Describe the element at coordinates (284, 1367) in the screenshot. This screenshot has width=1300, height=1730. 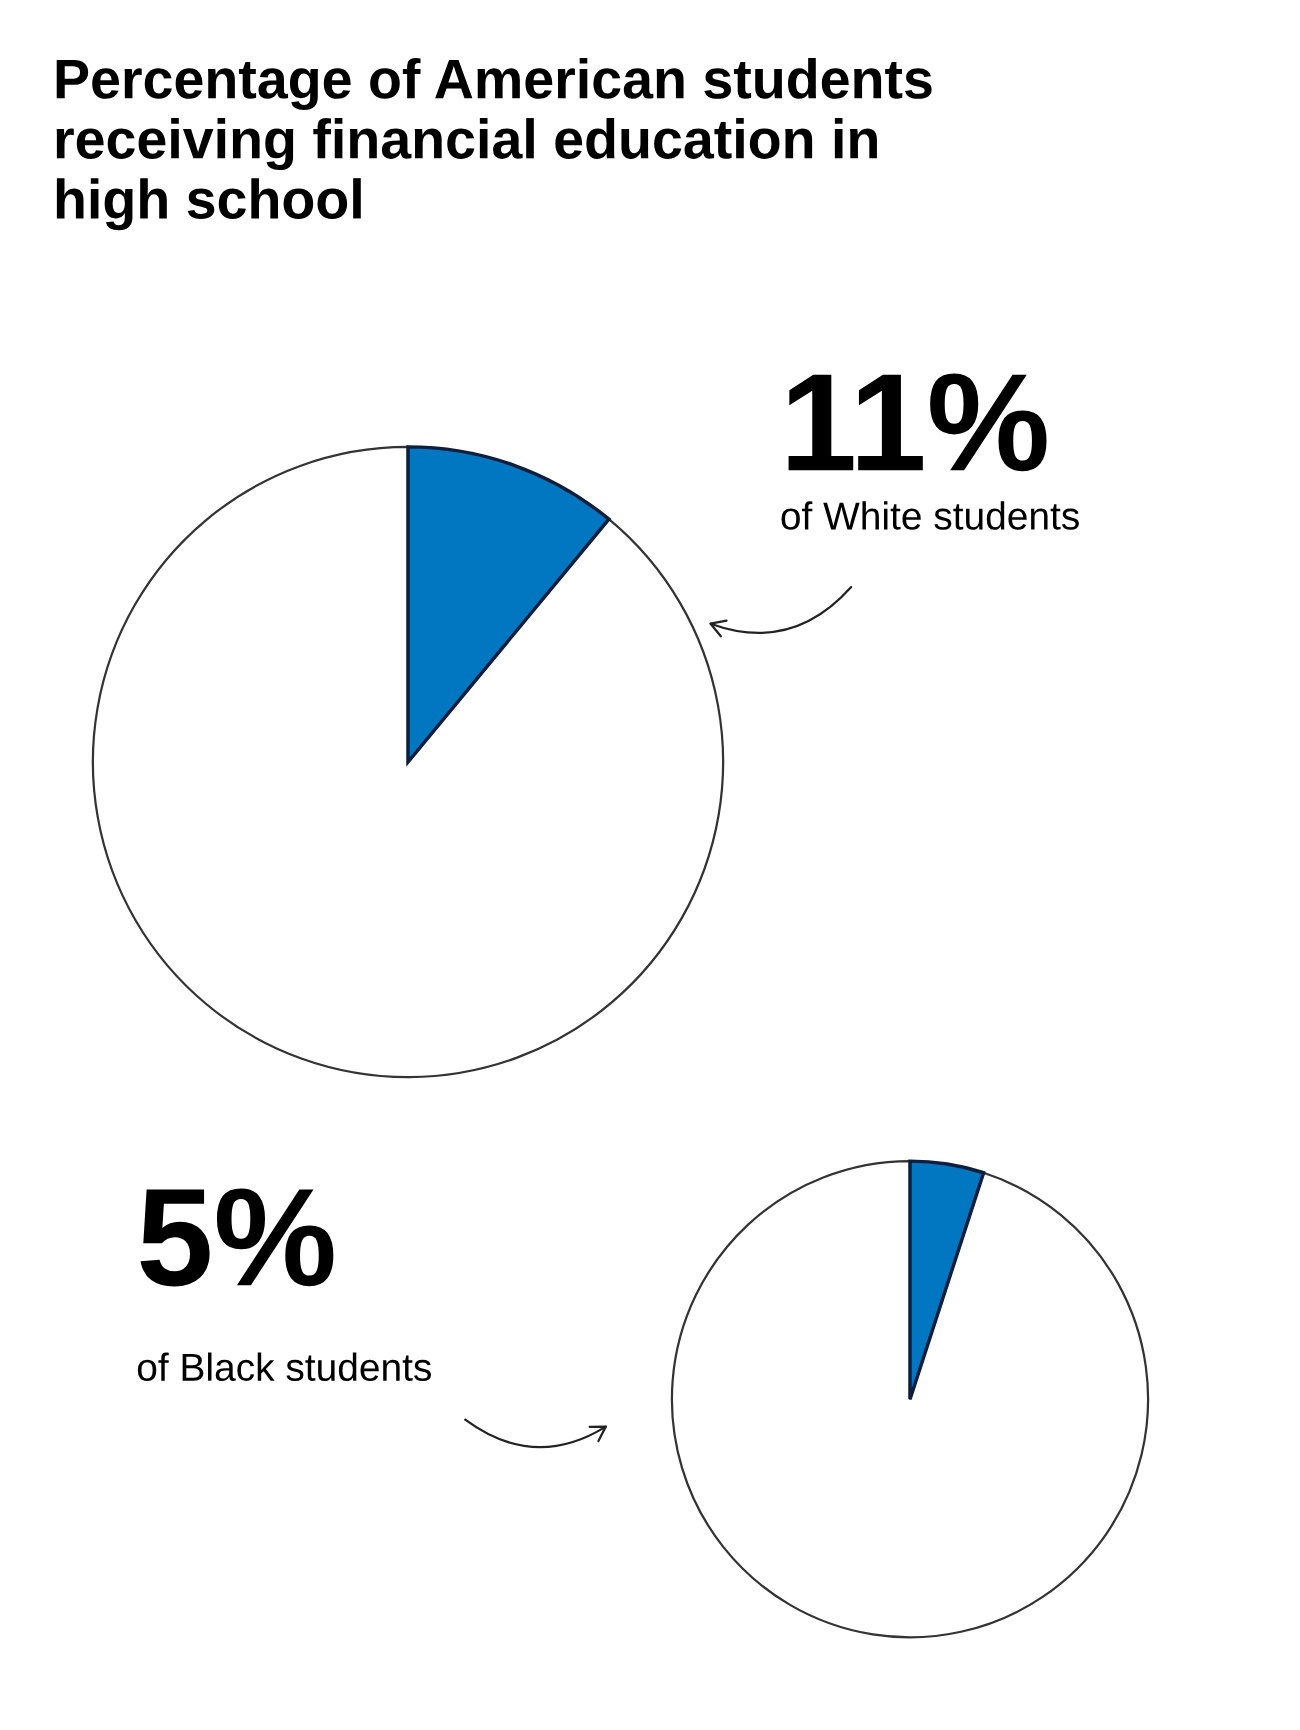
I see `text: of Black students` at that location.